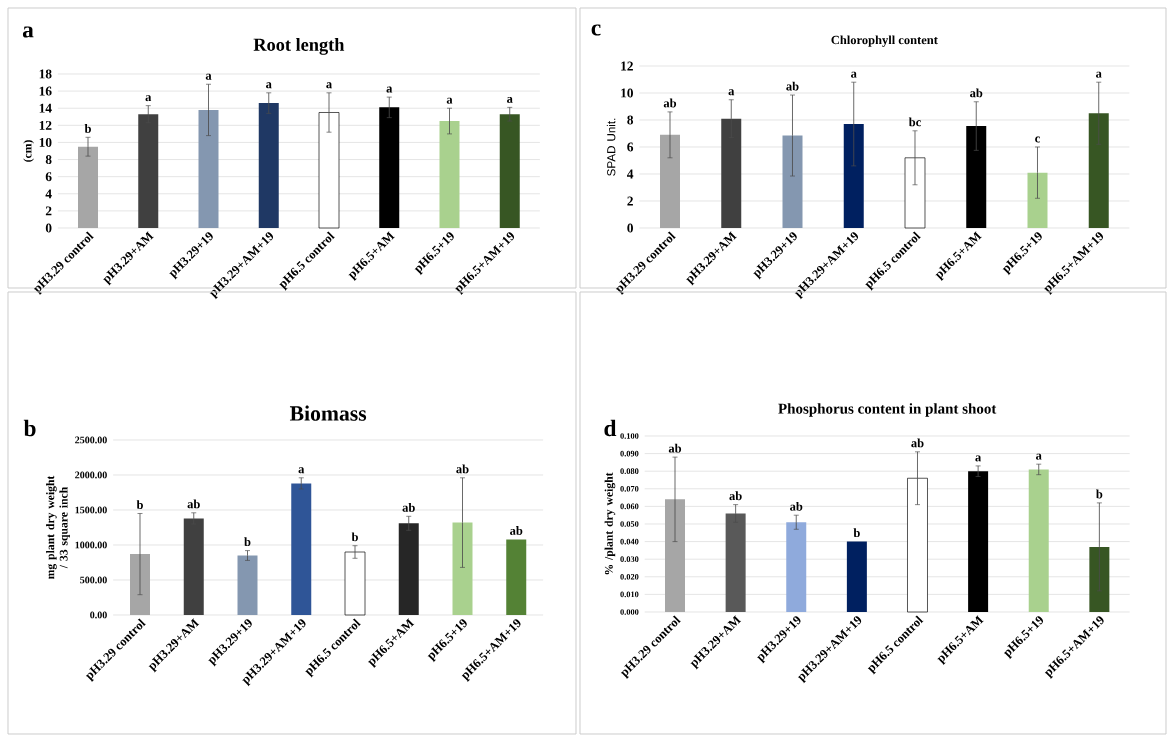 This screenshot has width=1170, height=740. What do you see at coordinates (98, 615) in the screenshot?
I see `y-tick-label: 0.00` at bounding box center [98, 615].